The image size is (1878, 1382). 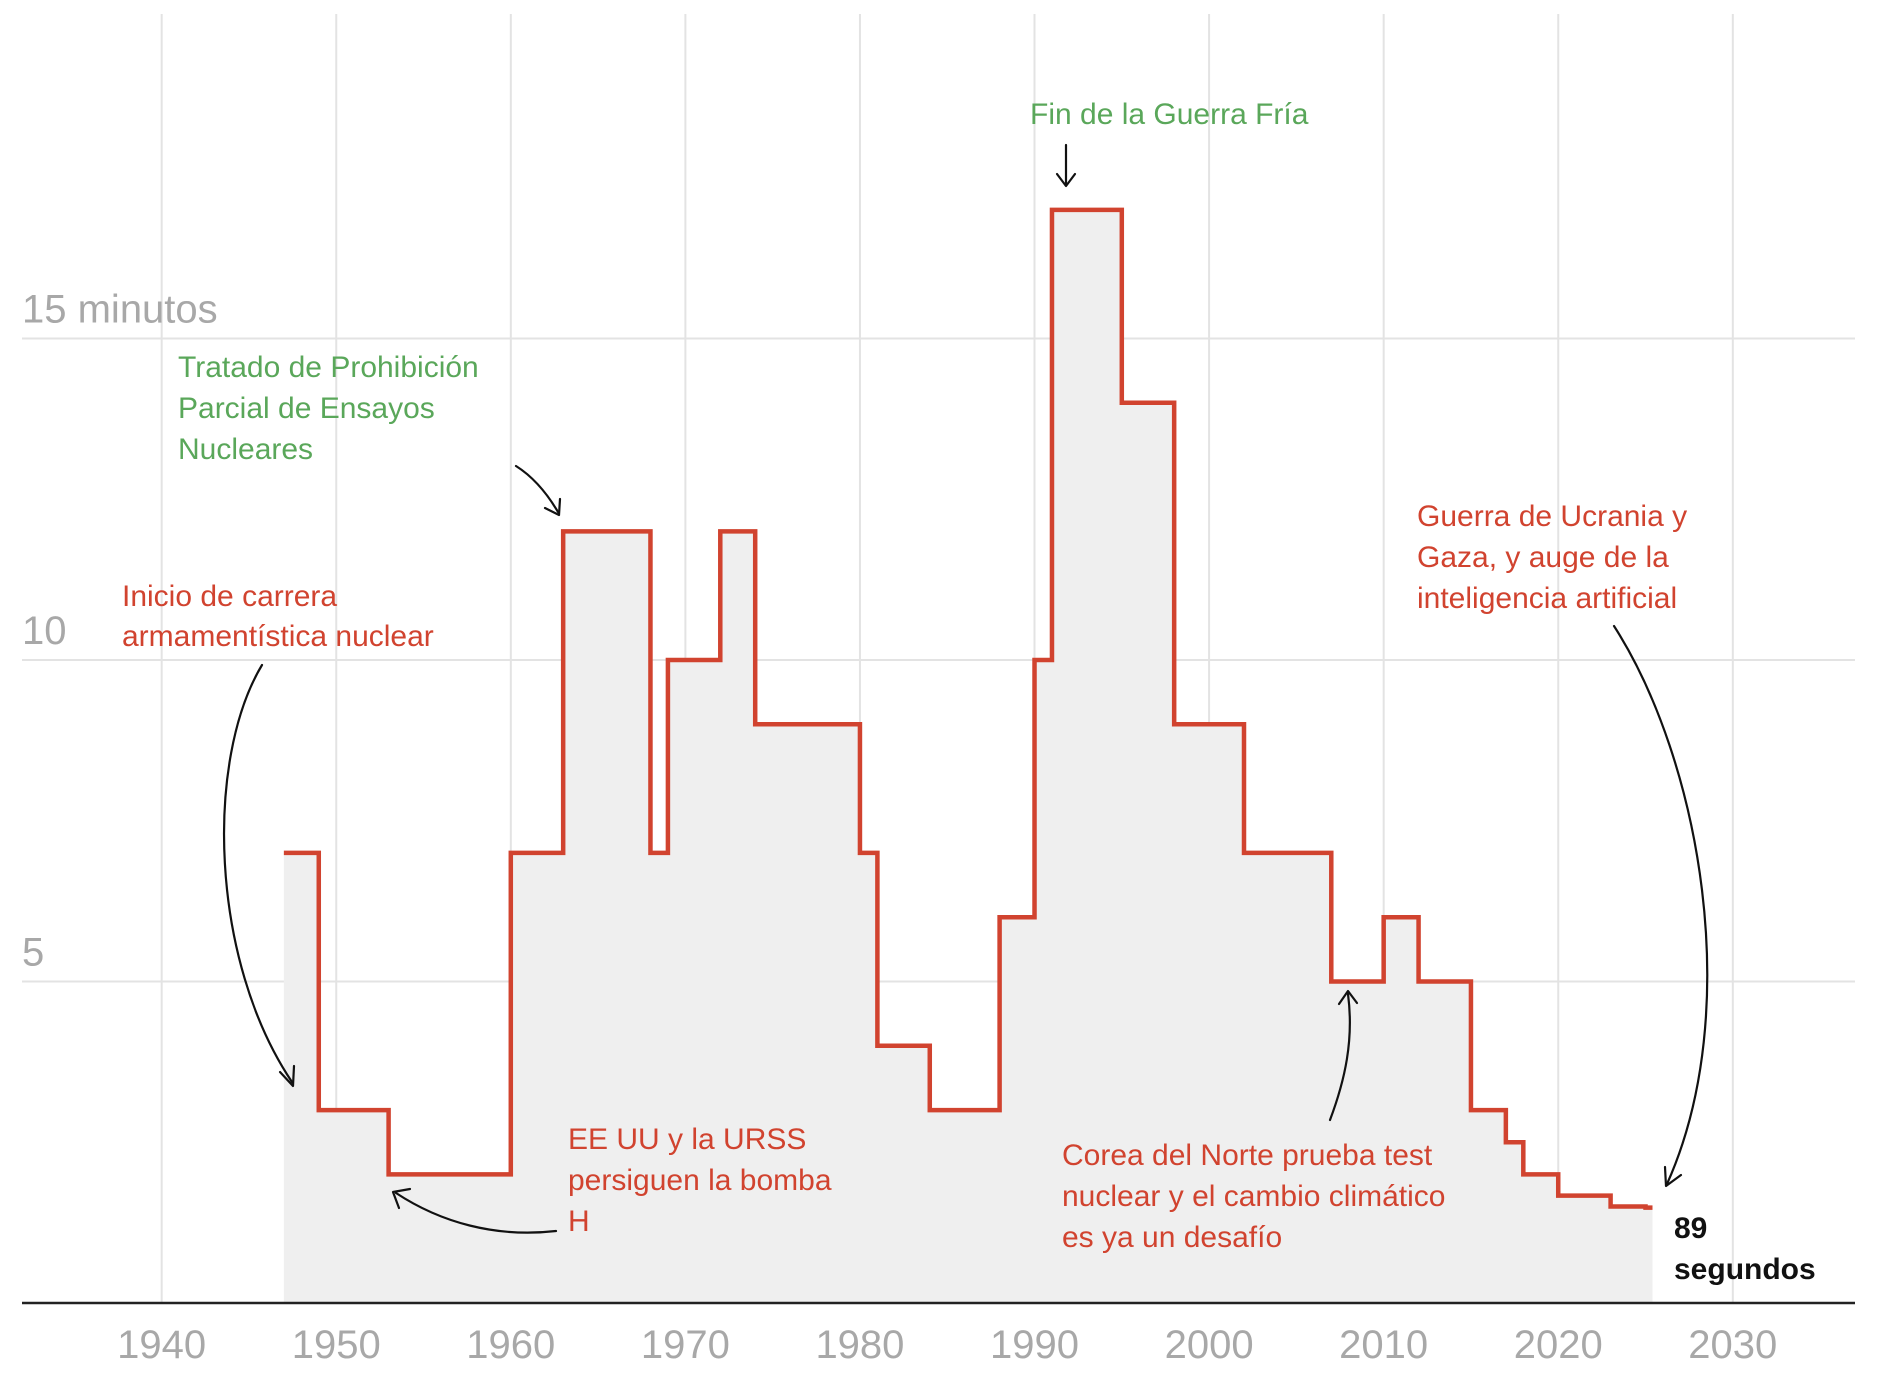 I want to click on final-value-unit: segundos, so click(x=1745, y=1269).